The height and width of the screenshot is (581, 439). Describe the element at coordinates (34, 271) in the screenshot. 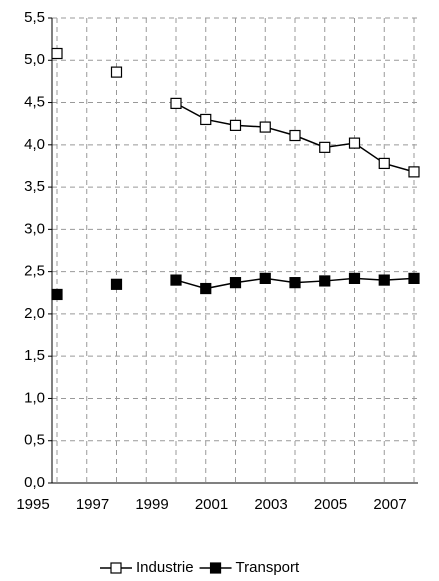

I see `y-tick-label: 2,5` at that location.